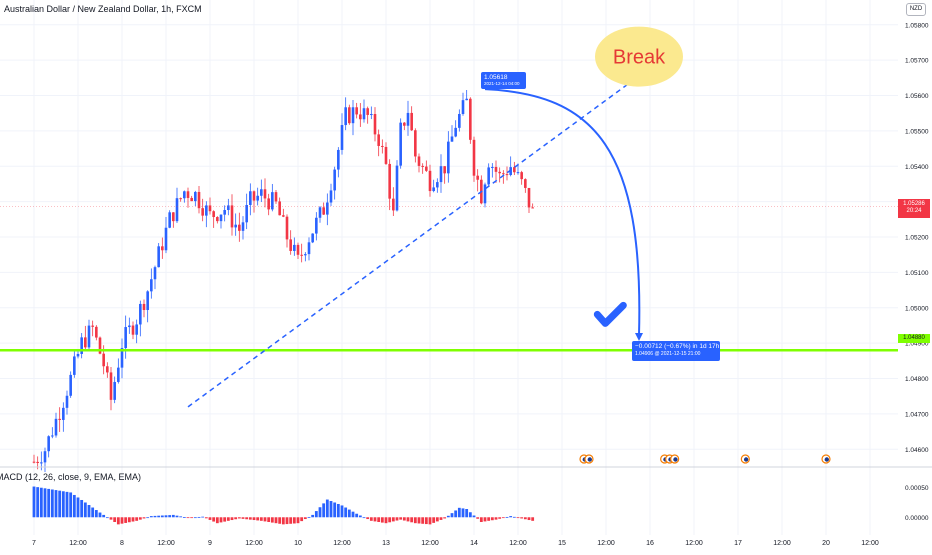 The width and height of the screenshot is (932, 555). I want to click on arrow-head, so click(639, 337).